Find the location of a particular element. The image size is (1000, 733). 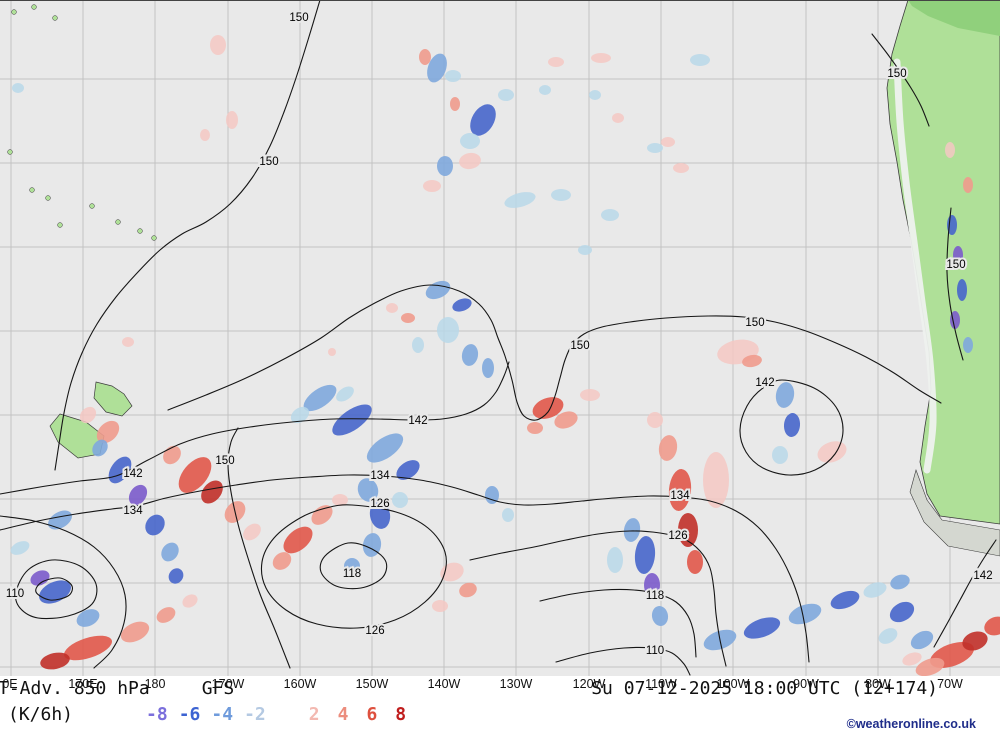

new-zealand-south-island is located at coordinates (77, 436).